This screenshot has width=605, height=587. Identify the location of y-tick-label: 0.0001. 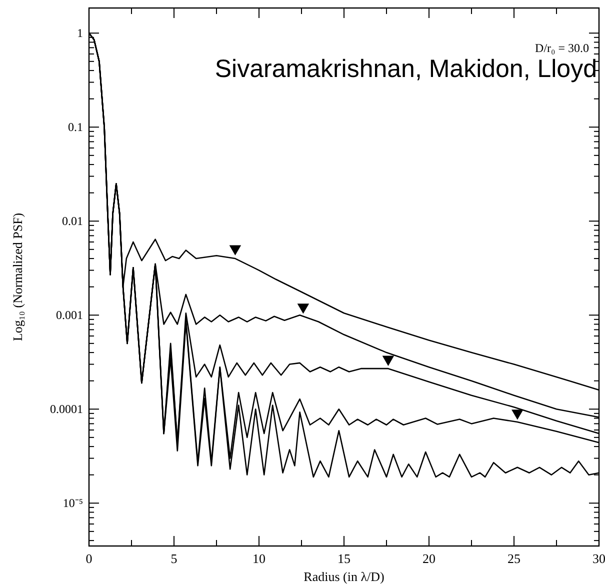
(66, 409).